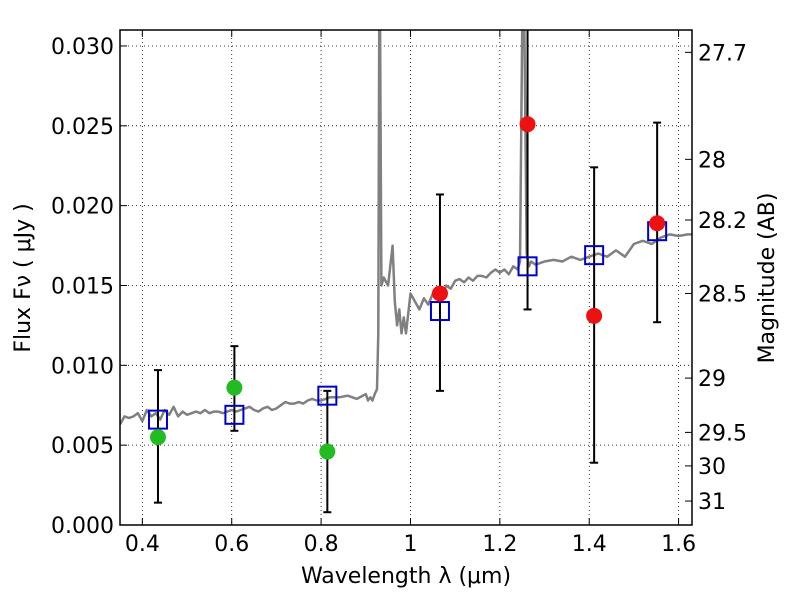 The image size is (800, 600). Describe the element at coordinates (722, 294) in the screenshot. I see `right-tick-label: 28.5` at that location.